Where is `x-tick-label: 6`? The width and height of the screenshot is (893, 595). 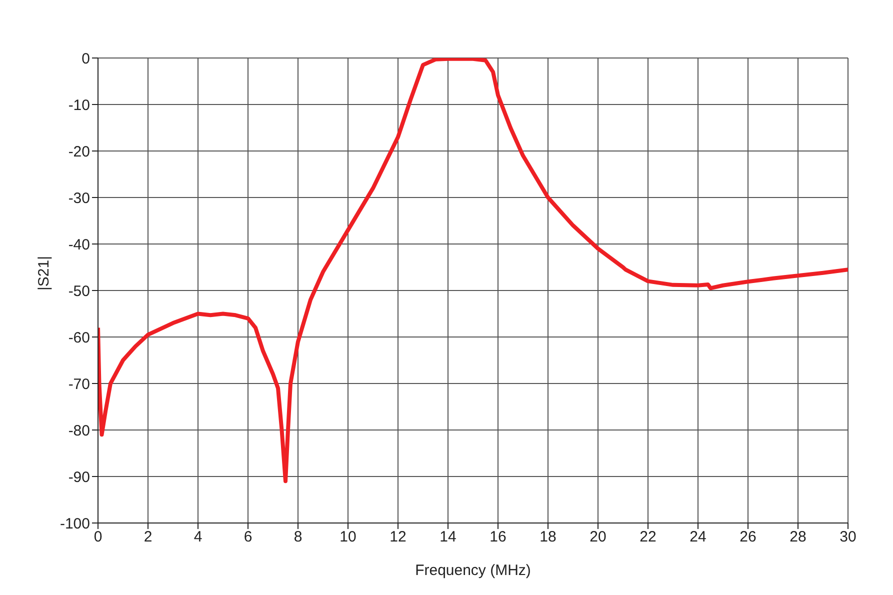 x-tick-label: 6 is located at coordinates (248, 537).